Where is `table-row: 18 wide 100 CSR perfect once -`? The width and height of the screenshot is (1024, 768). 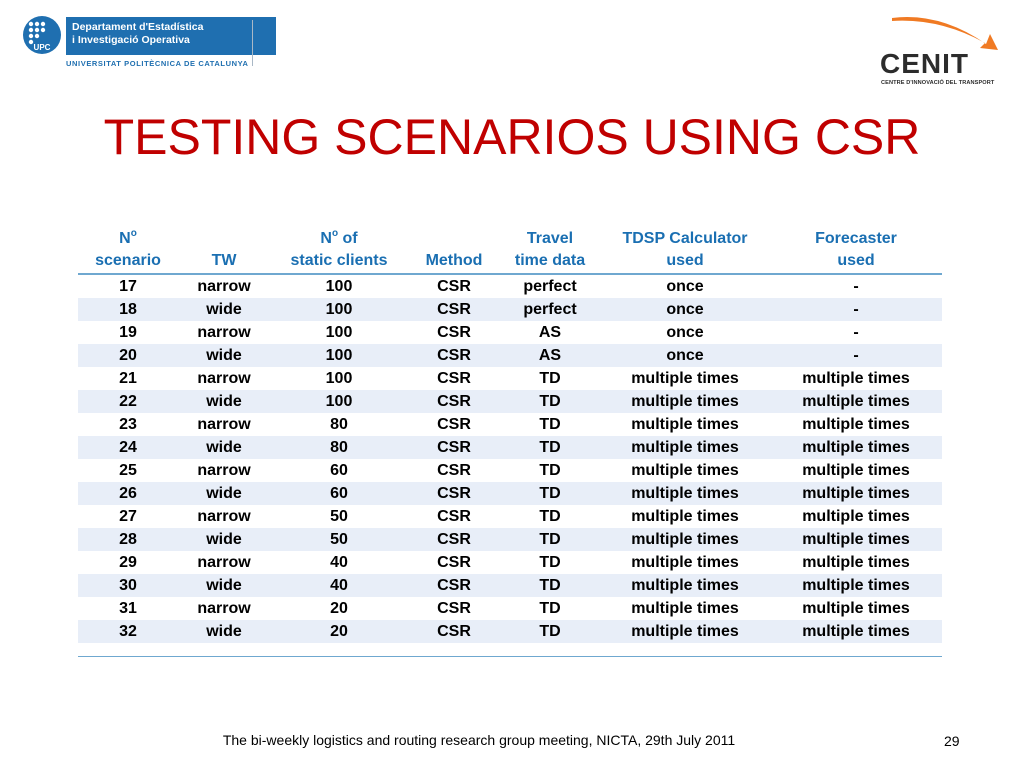 table-row: 18 wide 100 CSR perfect once - is located at coordinates (510, 309).